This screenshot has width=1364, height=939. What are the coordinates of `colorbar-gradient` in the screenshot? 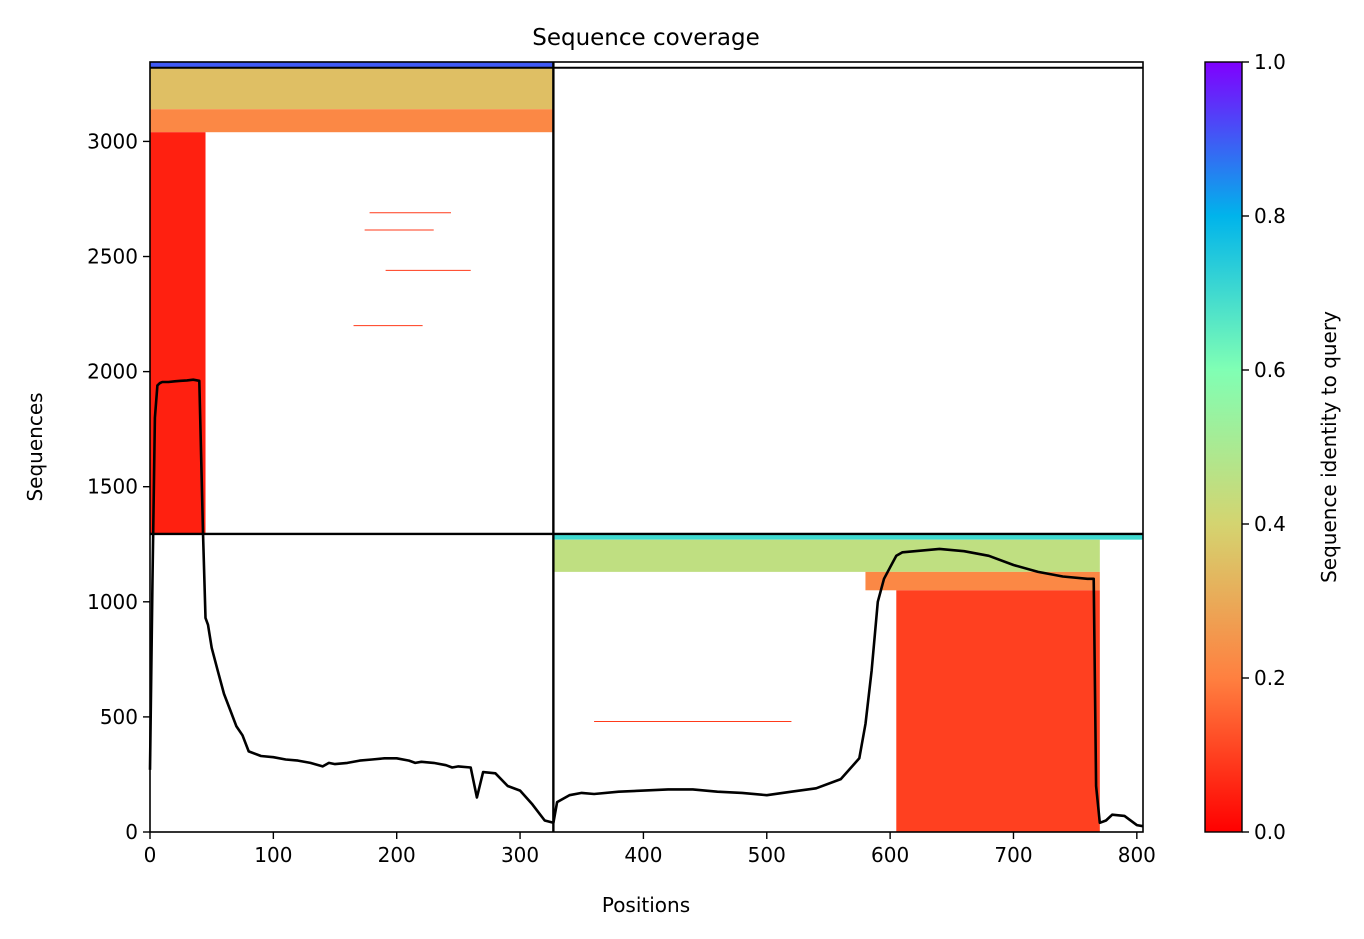 It's located at (1223, 447).